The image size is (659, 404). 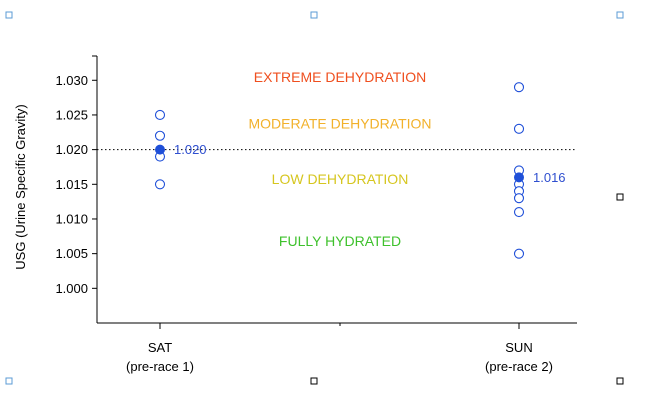 What do you see at coordinates (190, 149) in the screenshot?
I see `mean-label: 1.020` at bounding box center [190, 149].